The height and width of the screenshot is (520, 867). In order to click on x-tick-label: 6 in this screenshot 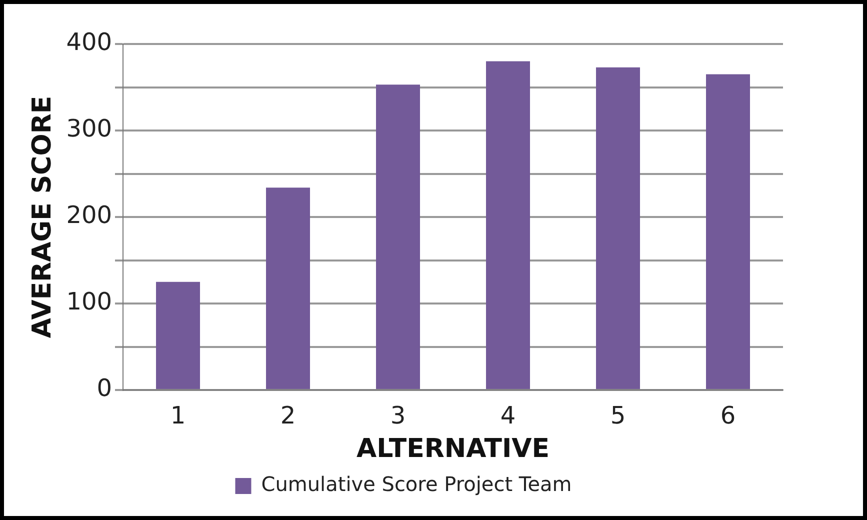, I will do `click(728, 416)`.